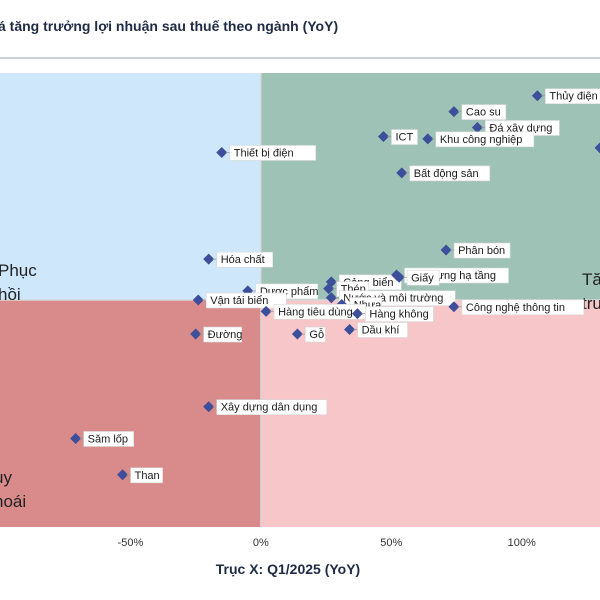 The image size is (600, 600). I want to click on point-label: Dầu khí, so click(381, 331).